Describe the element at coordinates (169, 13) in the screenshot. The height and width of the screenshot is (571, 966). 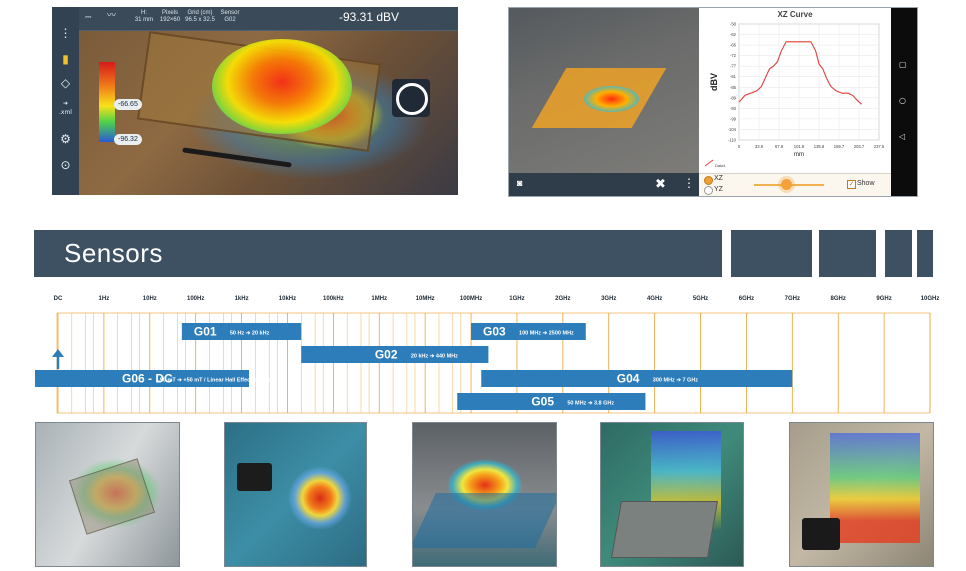
I see `pixels-label: Pixels` at that location.